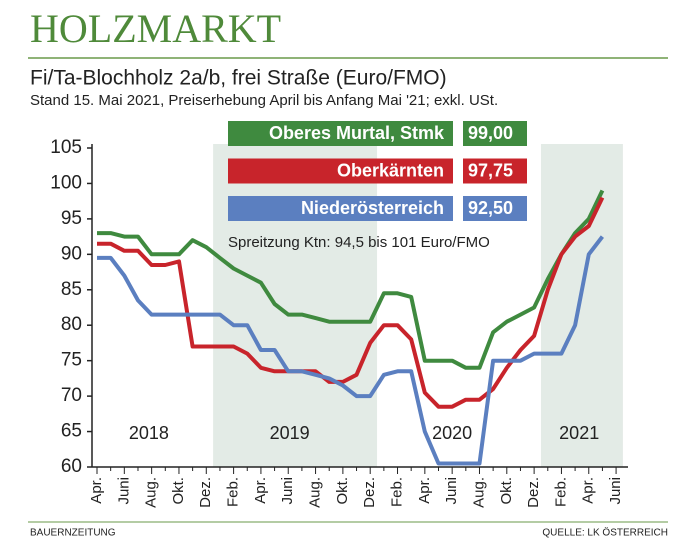  Describe the element at coordinates (66, 182) in the screenshot. I see `y-tick-label: 100` at that location.